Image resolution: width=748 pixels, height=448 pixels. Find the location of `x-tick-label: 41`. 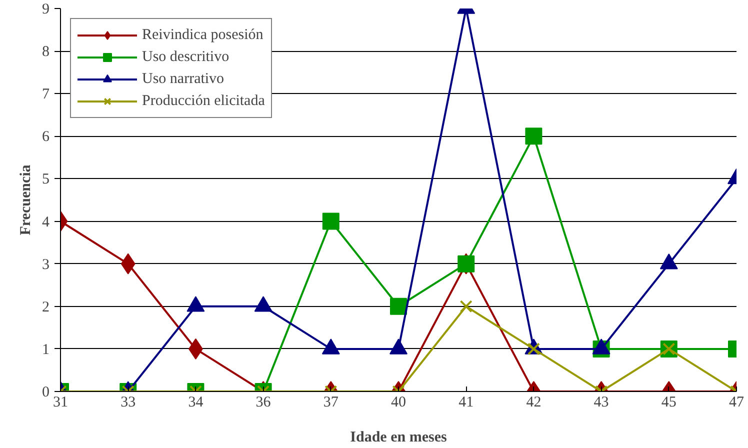

x-tick-label: 41 is located at coordinates (466, 402).